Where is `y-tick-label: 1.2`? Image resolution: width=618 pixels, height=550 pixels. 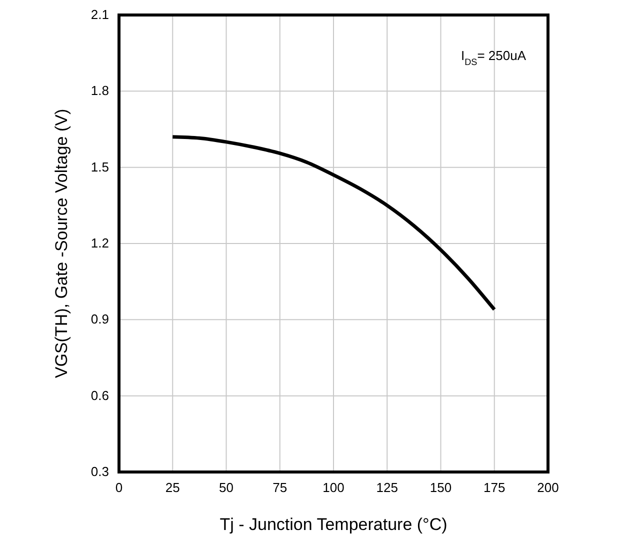 y-tick-label: 1.2 is located at coordinates (99, 243).